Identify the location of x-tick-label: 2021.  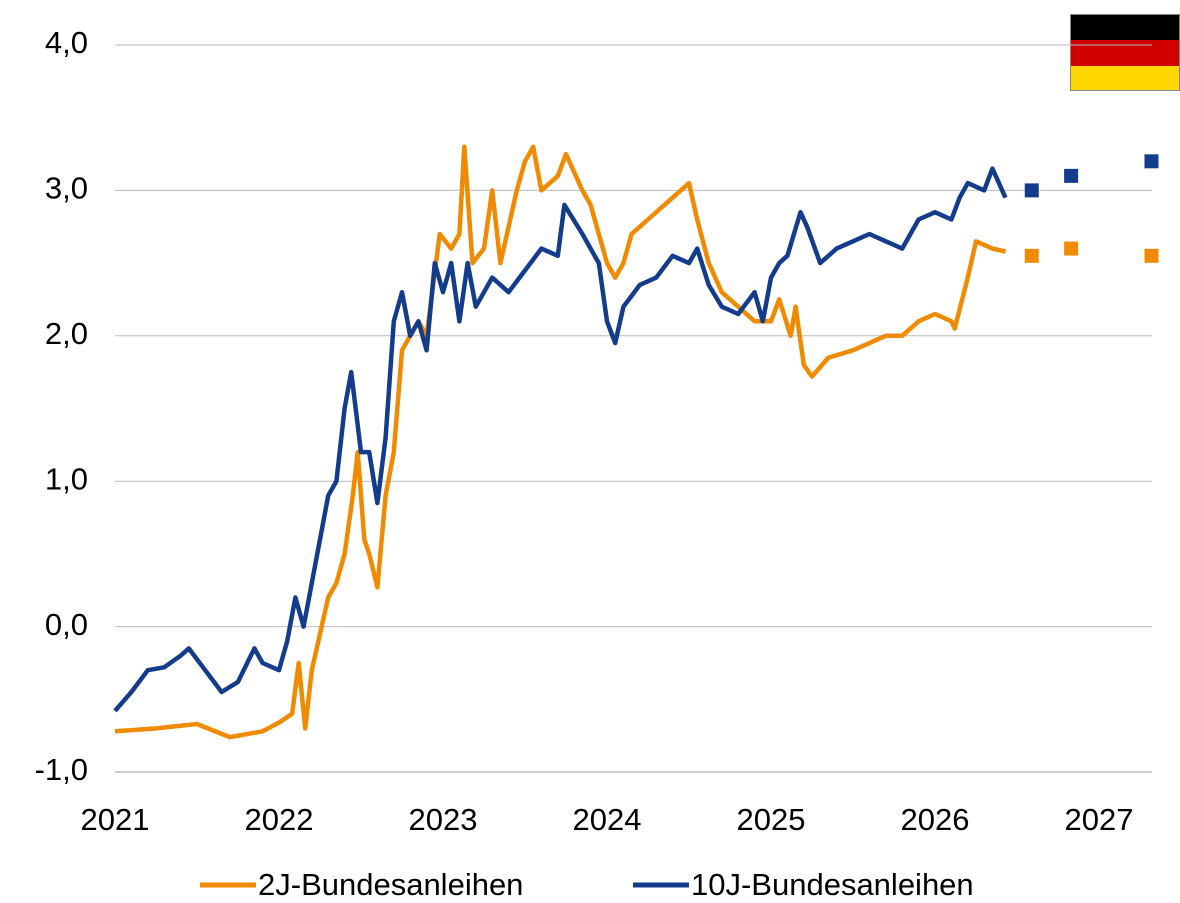
(115, 819).